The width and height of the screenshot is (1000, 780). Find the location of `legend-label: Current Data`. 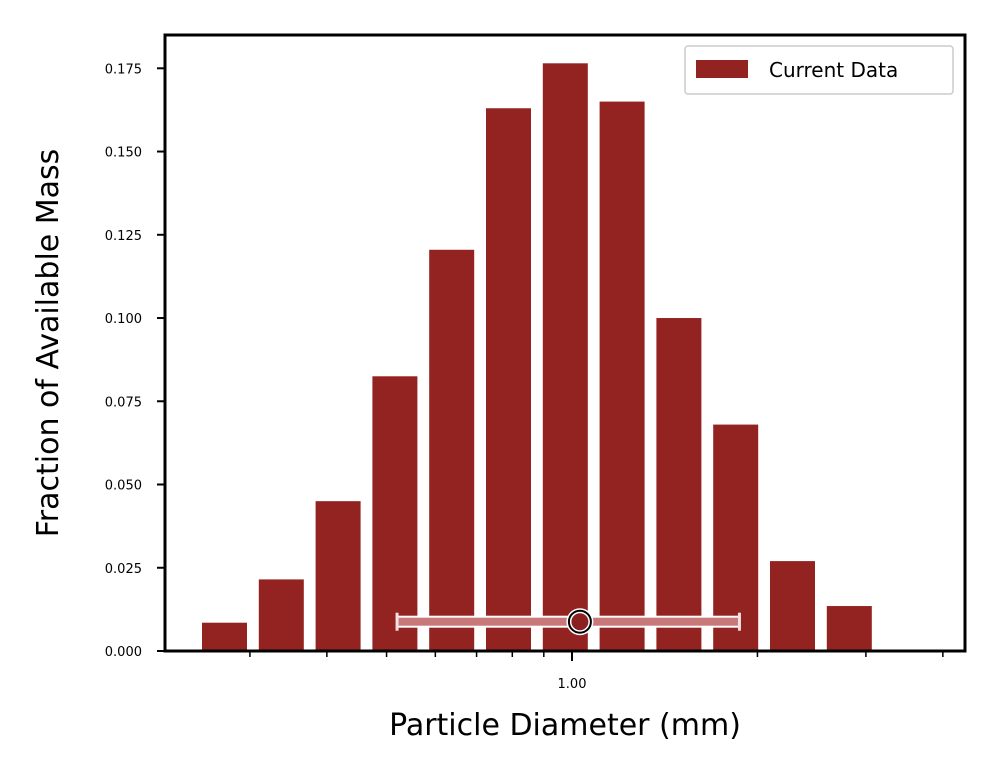

legend-label: Current Data is located at coordinates (833, 70).